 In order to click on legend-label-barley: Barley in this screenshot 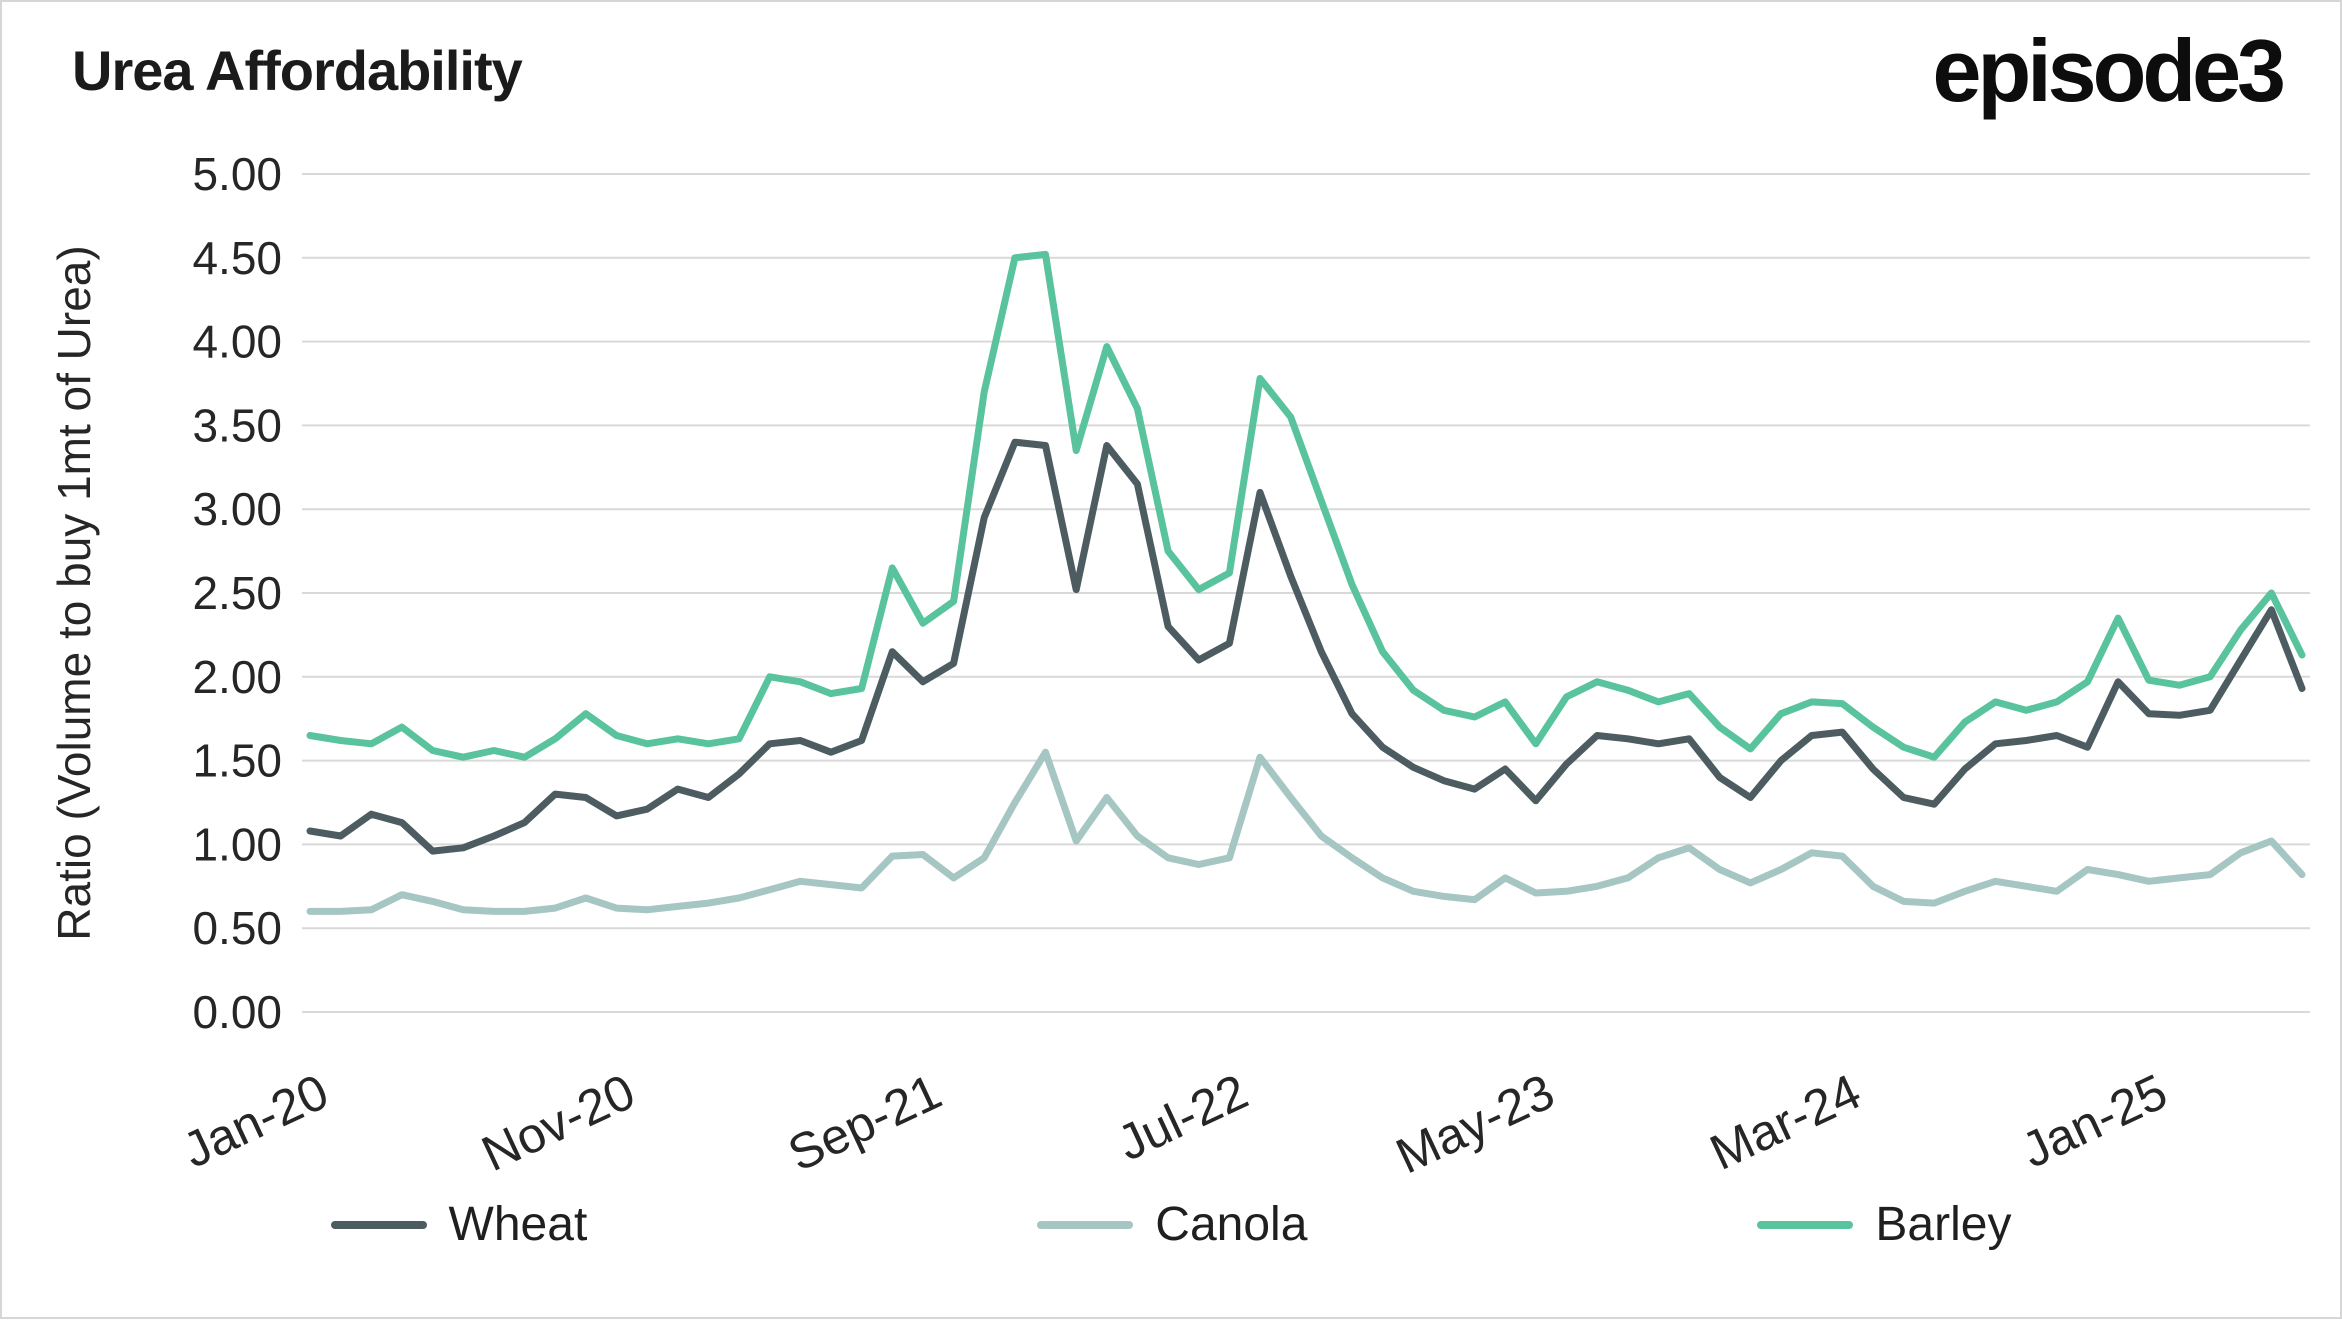, I will do `click(1943, 1224)`.